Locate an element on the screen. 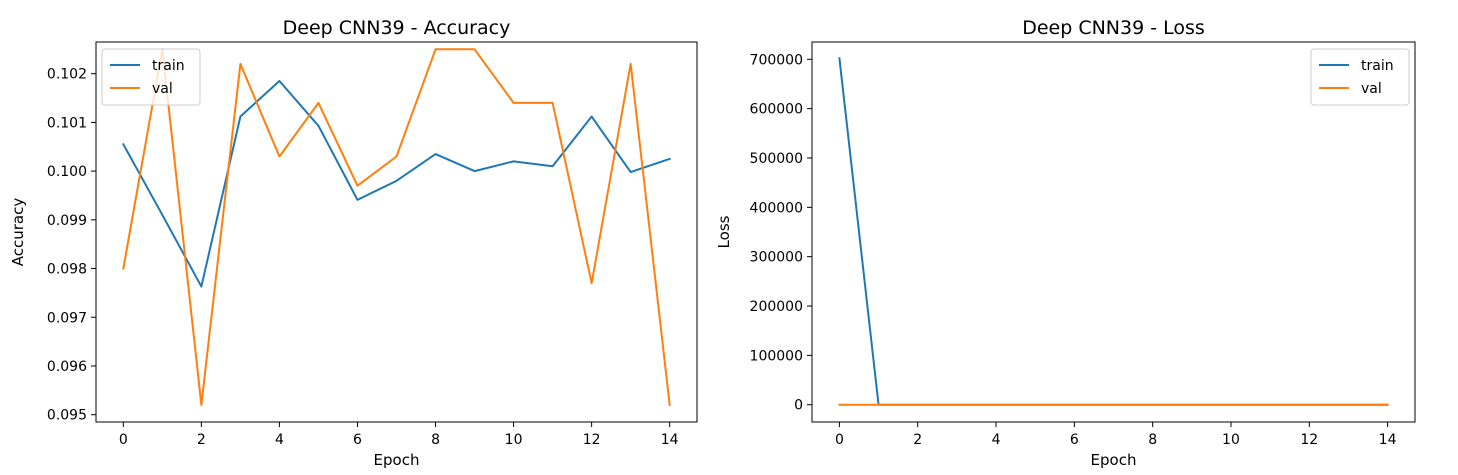  y-tick-label: 600000 is located at coordinates (776, 110).